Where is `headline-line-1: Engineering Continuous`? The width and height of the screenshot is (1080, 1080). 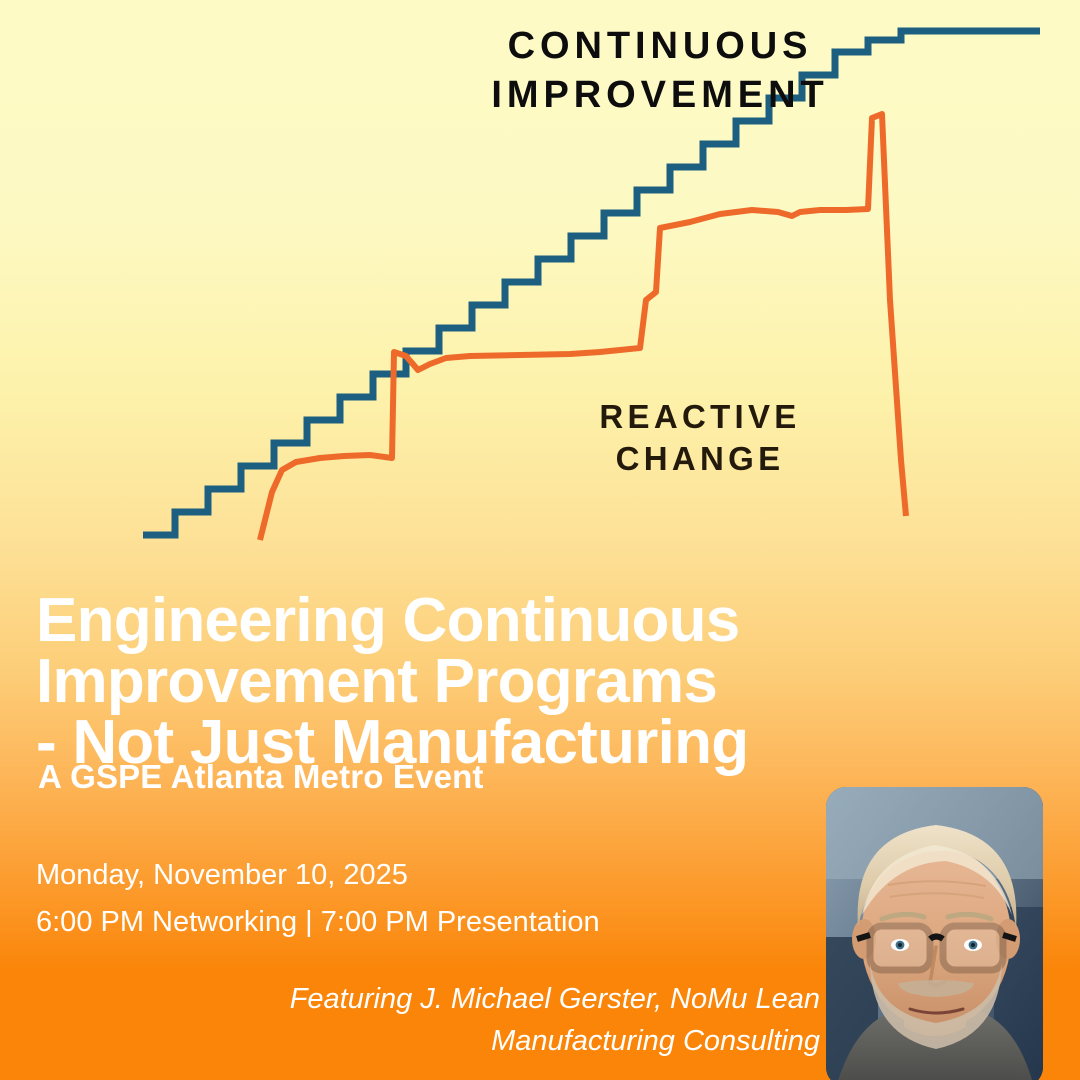 headline-line-1: Engineering Continuous is located at coordinates (388, 620).